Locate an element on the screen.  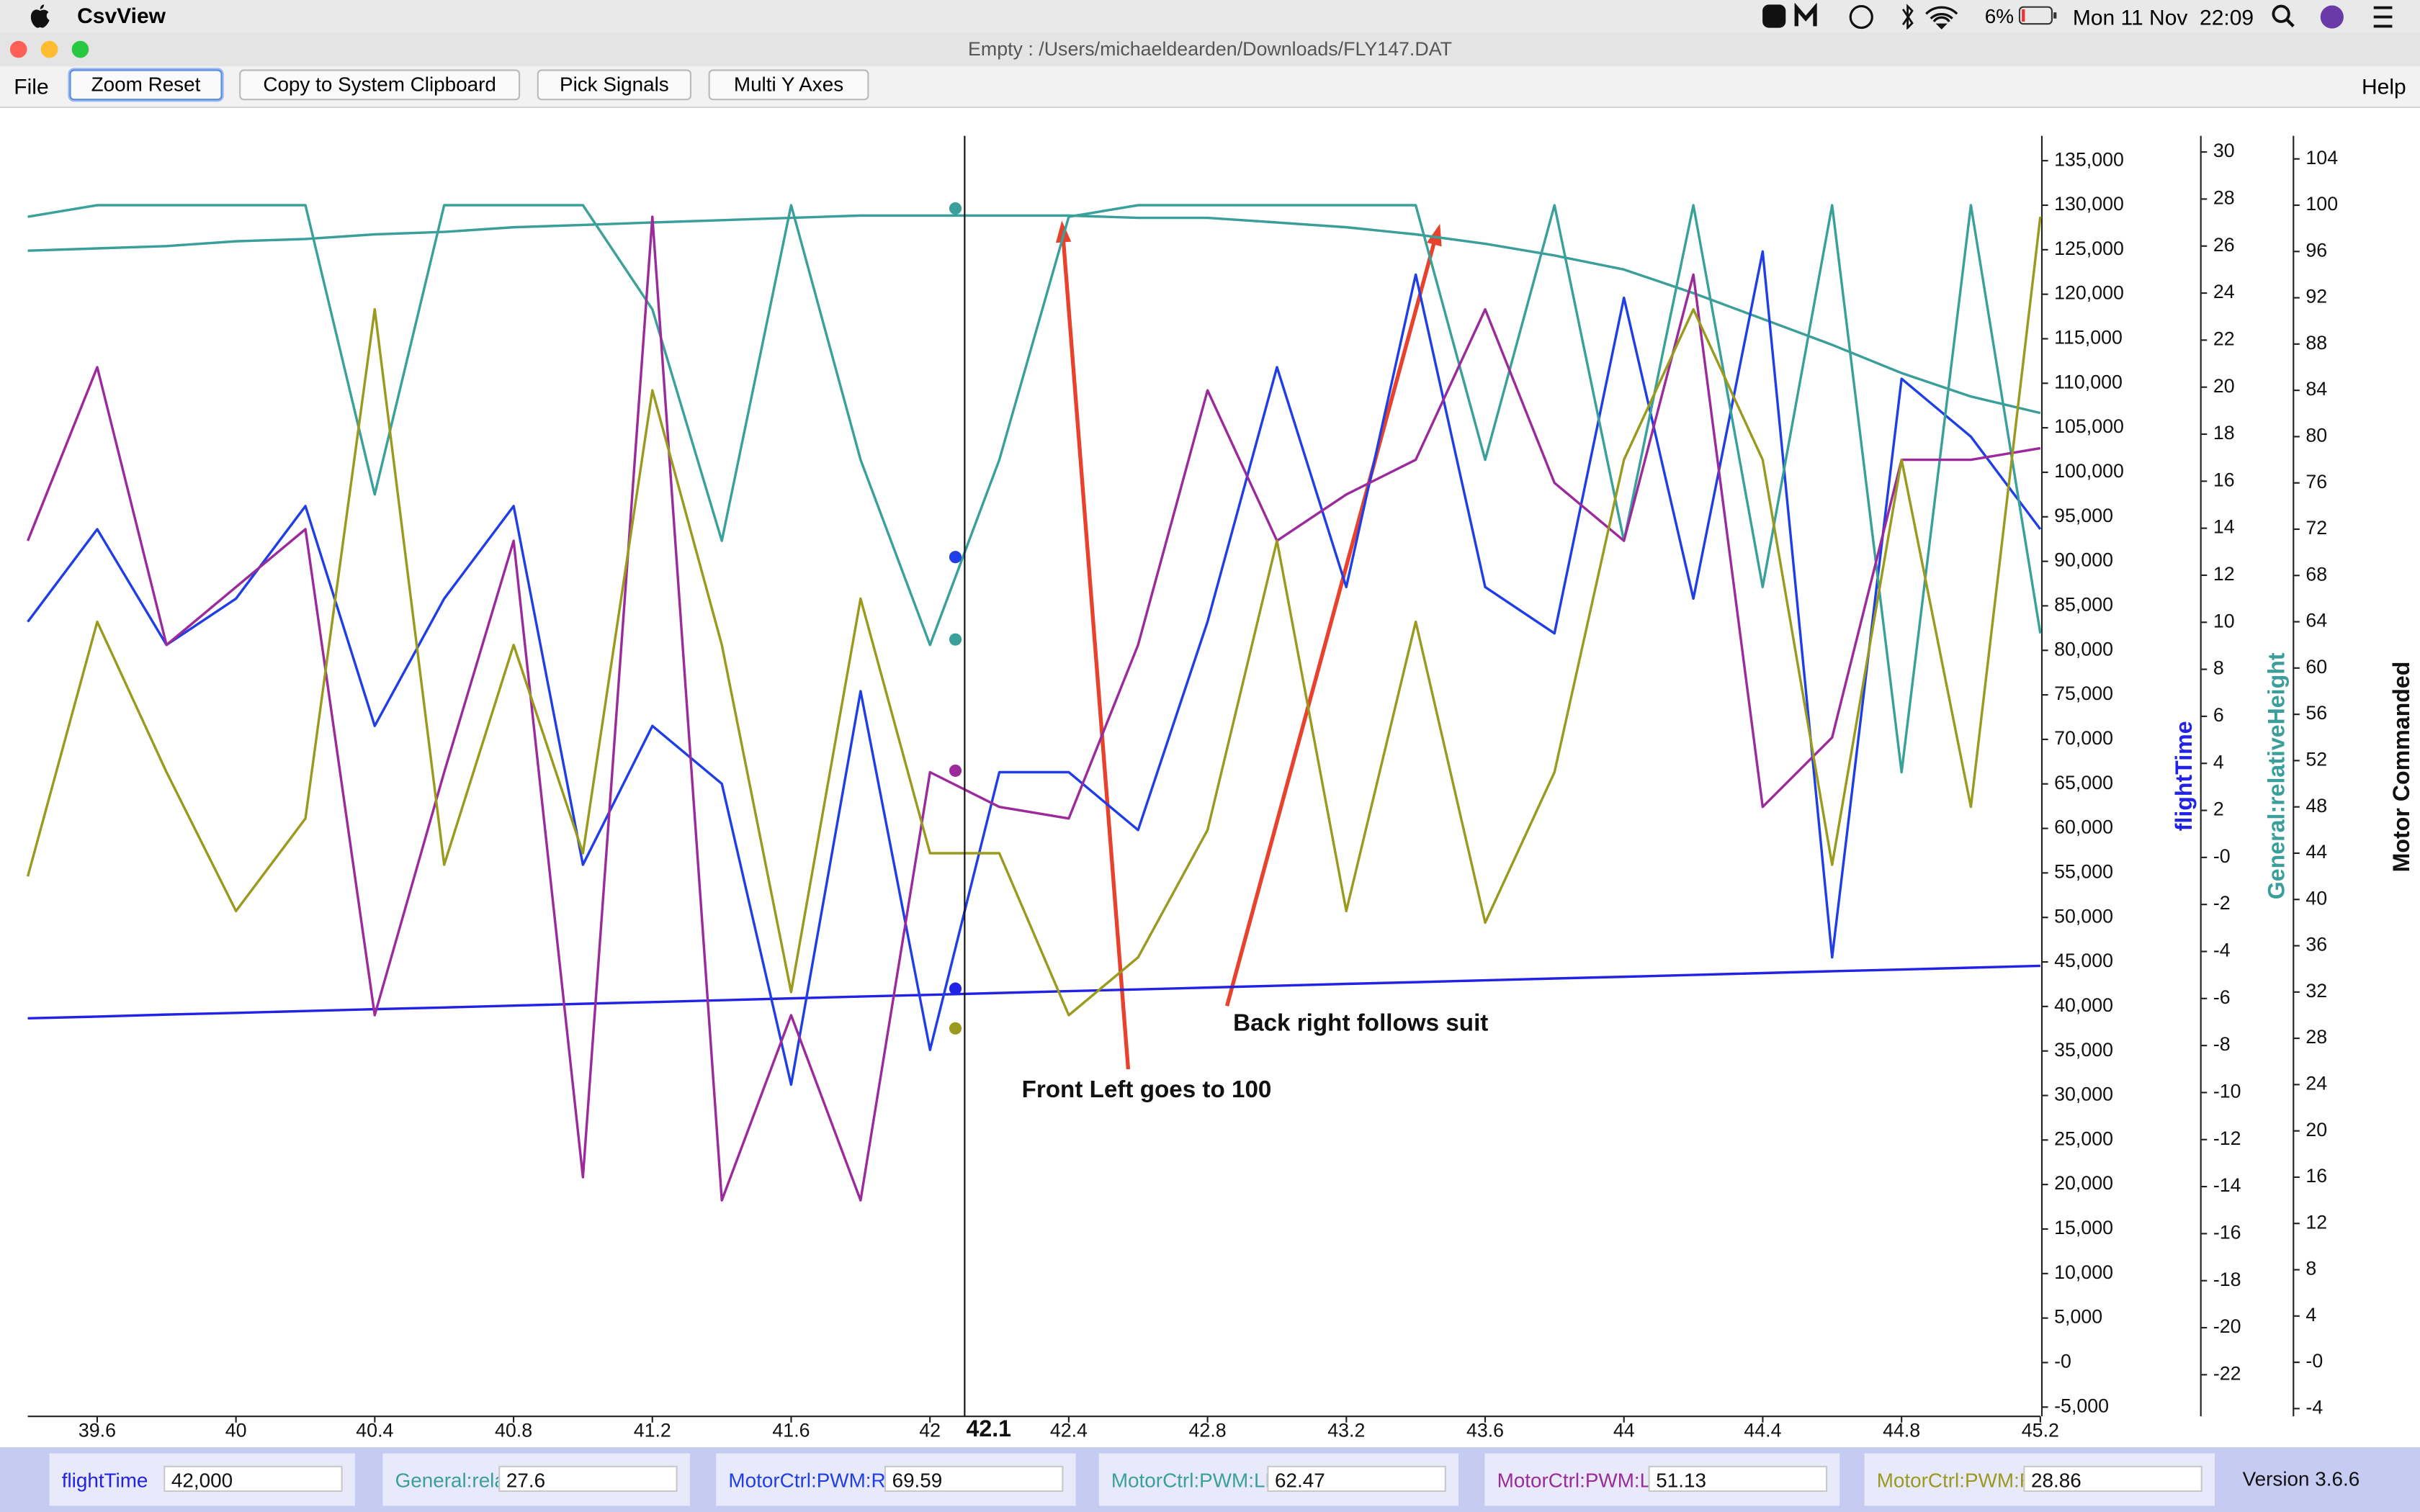
minimize-button is located at coordinates (49, 49).